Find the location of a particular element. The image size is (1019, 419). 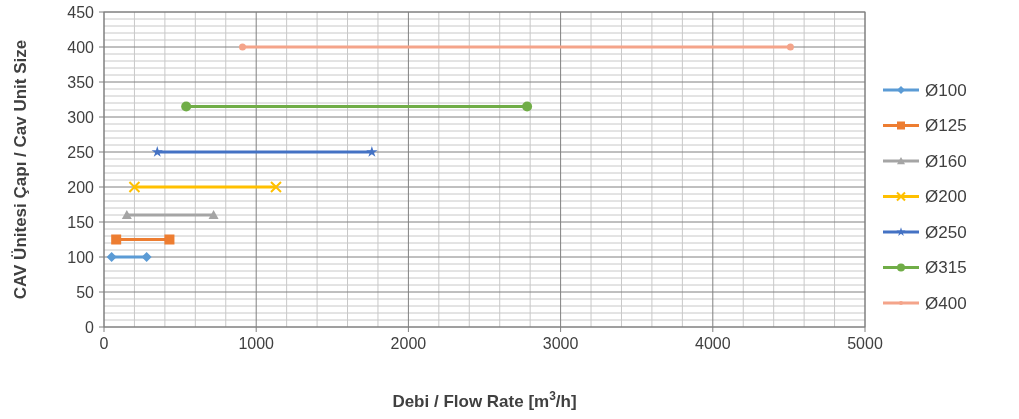

legend-label: Ø250 is located at coordinates (946, 232).